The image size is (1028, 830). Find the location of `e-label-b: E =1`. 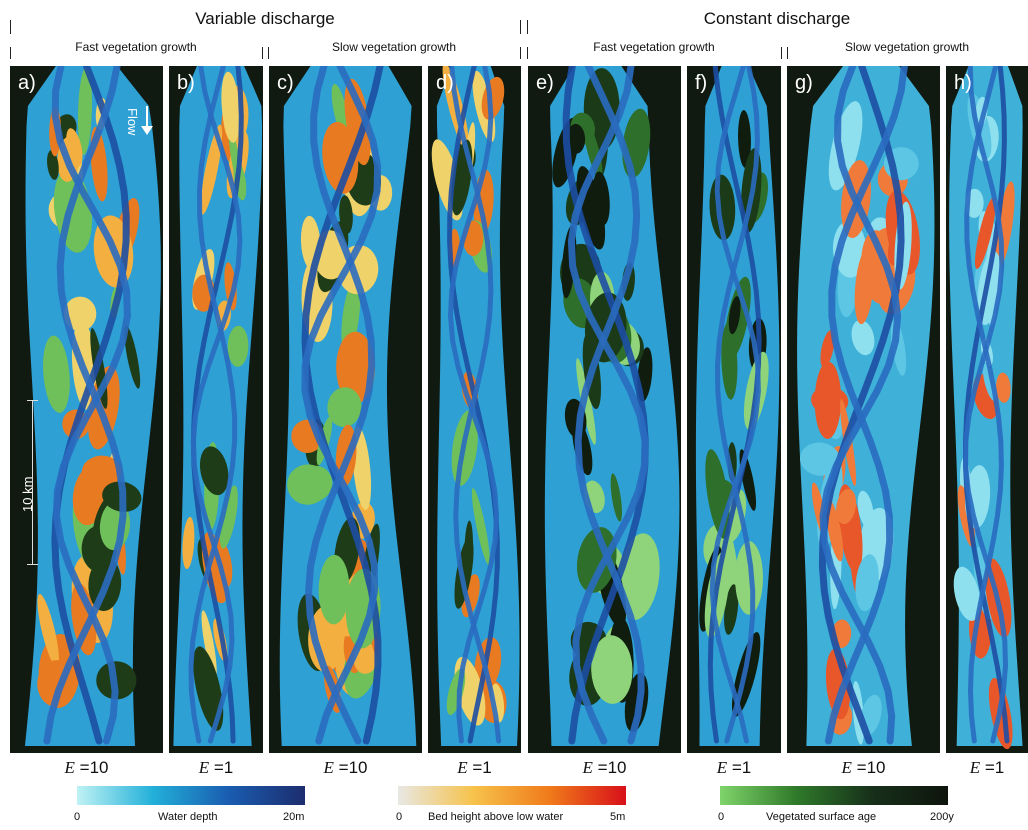

e-label-b: E =1 is located at coordinates (216, 767).